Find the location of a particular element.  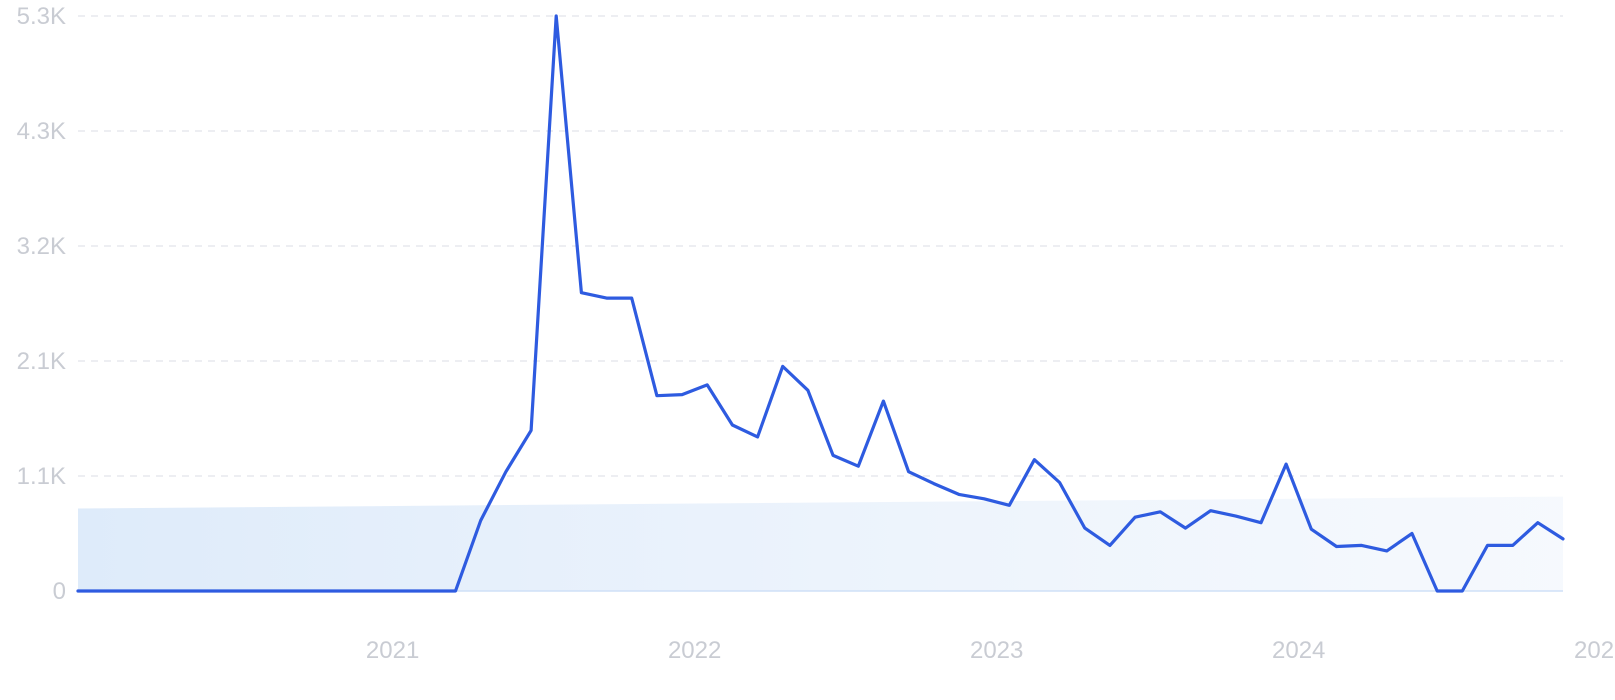

y-tick-label: 4.3K is located at coordinates (41, 131).